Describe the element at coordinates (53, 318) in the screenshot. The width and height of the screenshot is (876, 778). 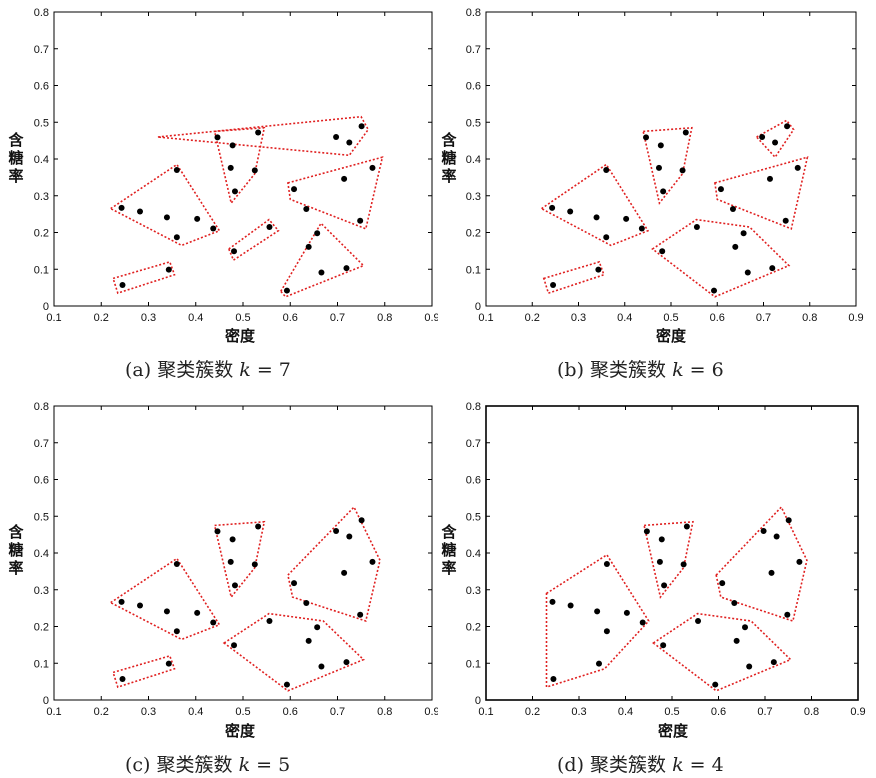
I see `x-tick-label: 0.1` at that location.